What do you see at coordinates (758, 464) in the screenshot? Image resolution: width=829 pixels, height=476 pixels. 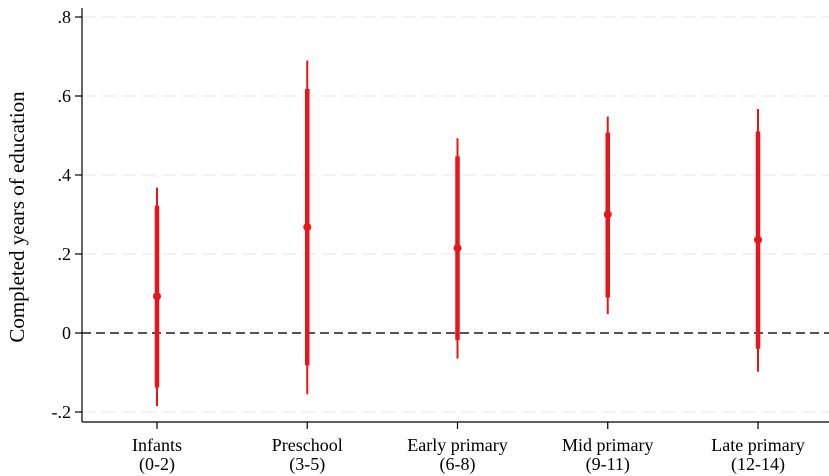 I see `x-category-range-label: (12-14)` at bounding box center [758, 464].